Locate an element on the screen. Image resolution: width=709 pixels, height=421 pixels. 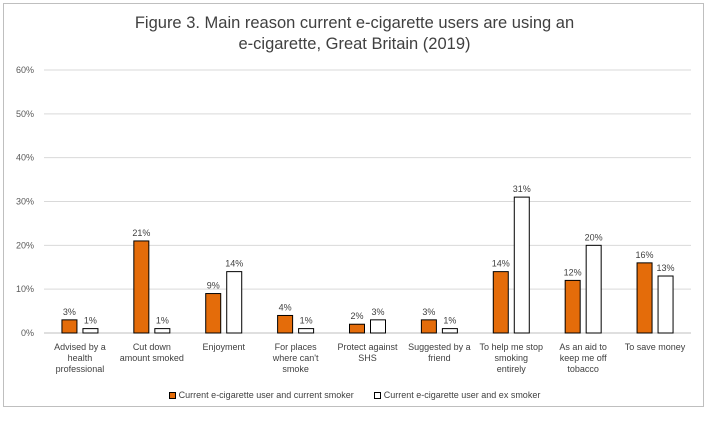
y-tick-label: 0% is located at coordinates (27, 333).